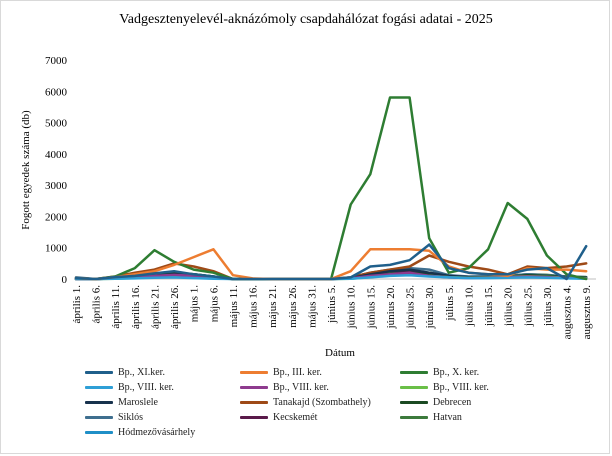 The width and height of the screenshot is (612, 456). Describe the element at coordinates (450, 303) in the screenshot. I see `x-tick-label: július 5.` at that location.